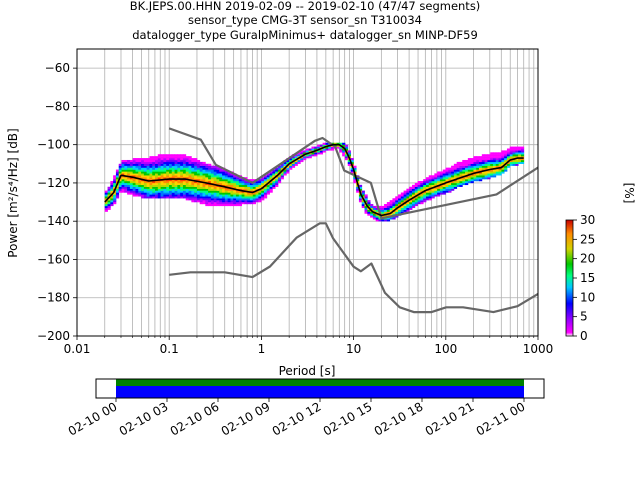  I want to click on timeline-tick-label: 02-10 15, so click(348, 418).